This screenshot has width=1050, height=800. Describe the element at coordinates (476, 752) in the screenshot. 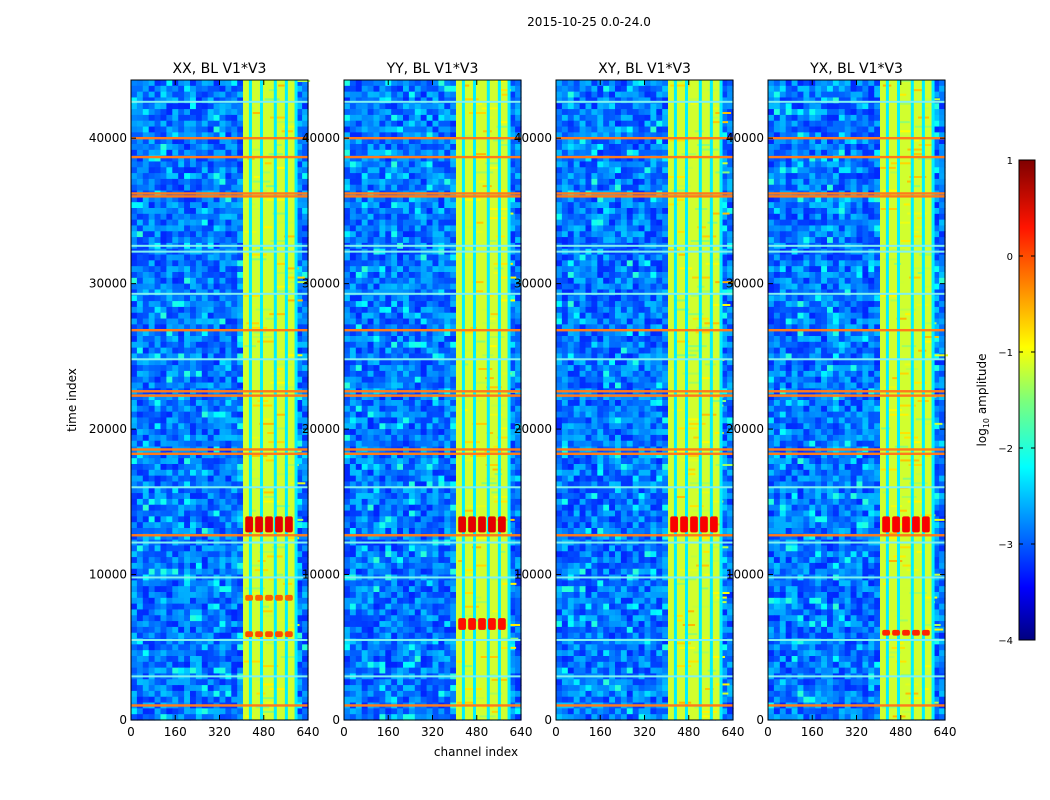

I see `x-axis-label: channel index` at that location.